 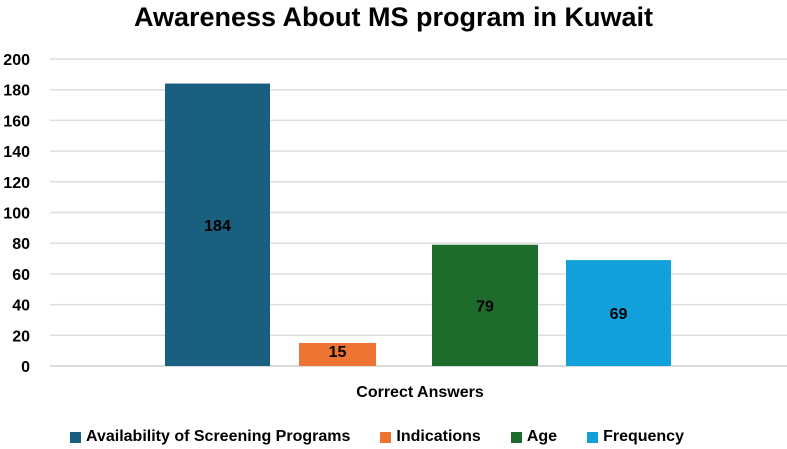 What do you see at coordinates (16, 183) in the screenshot?
I see `y-tick-label: 120` at bounding box center [16, 183].